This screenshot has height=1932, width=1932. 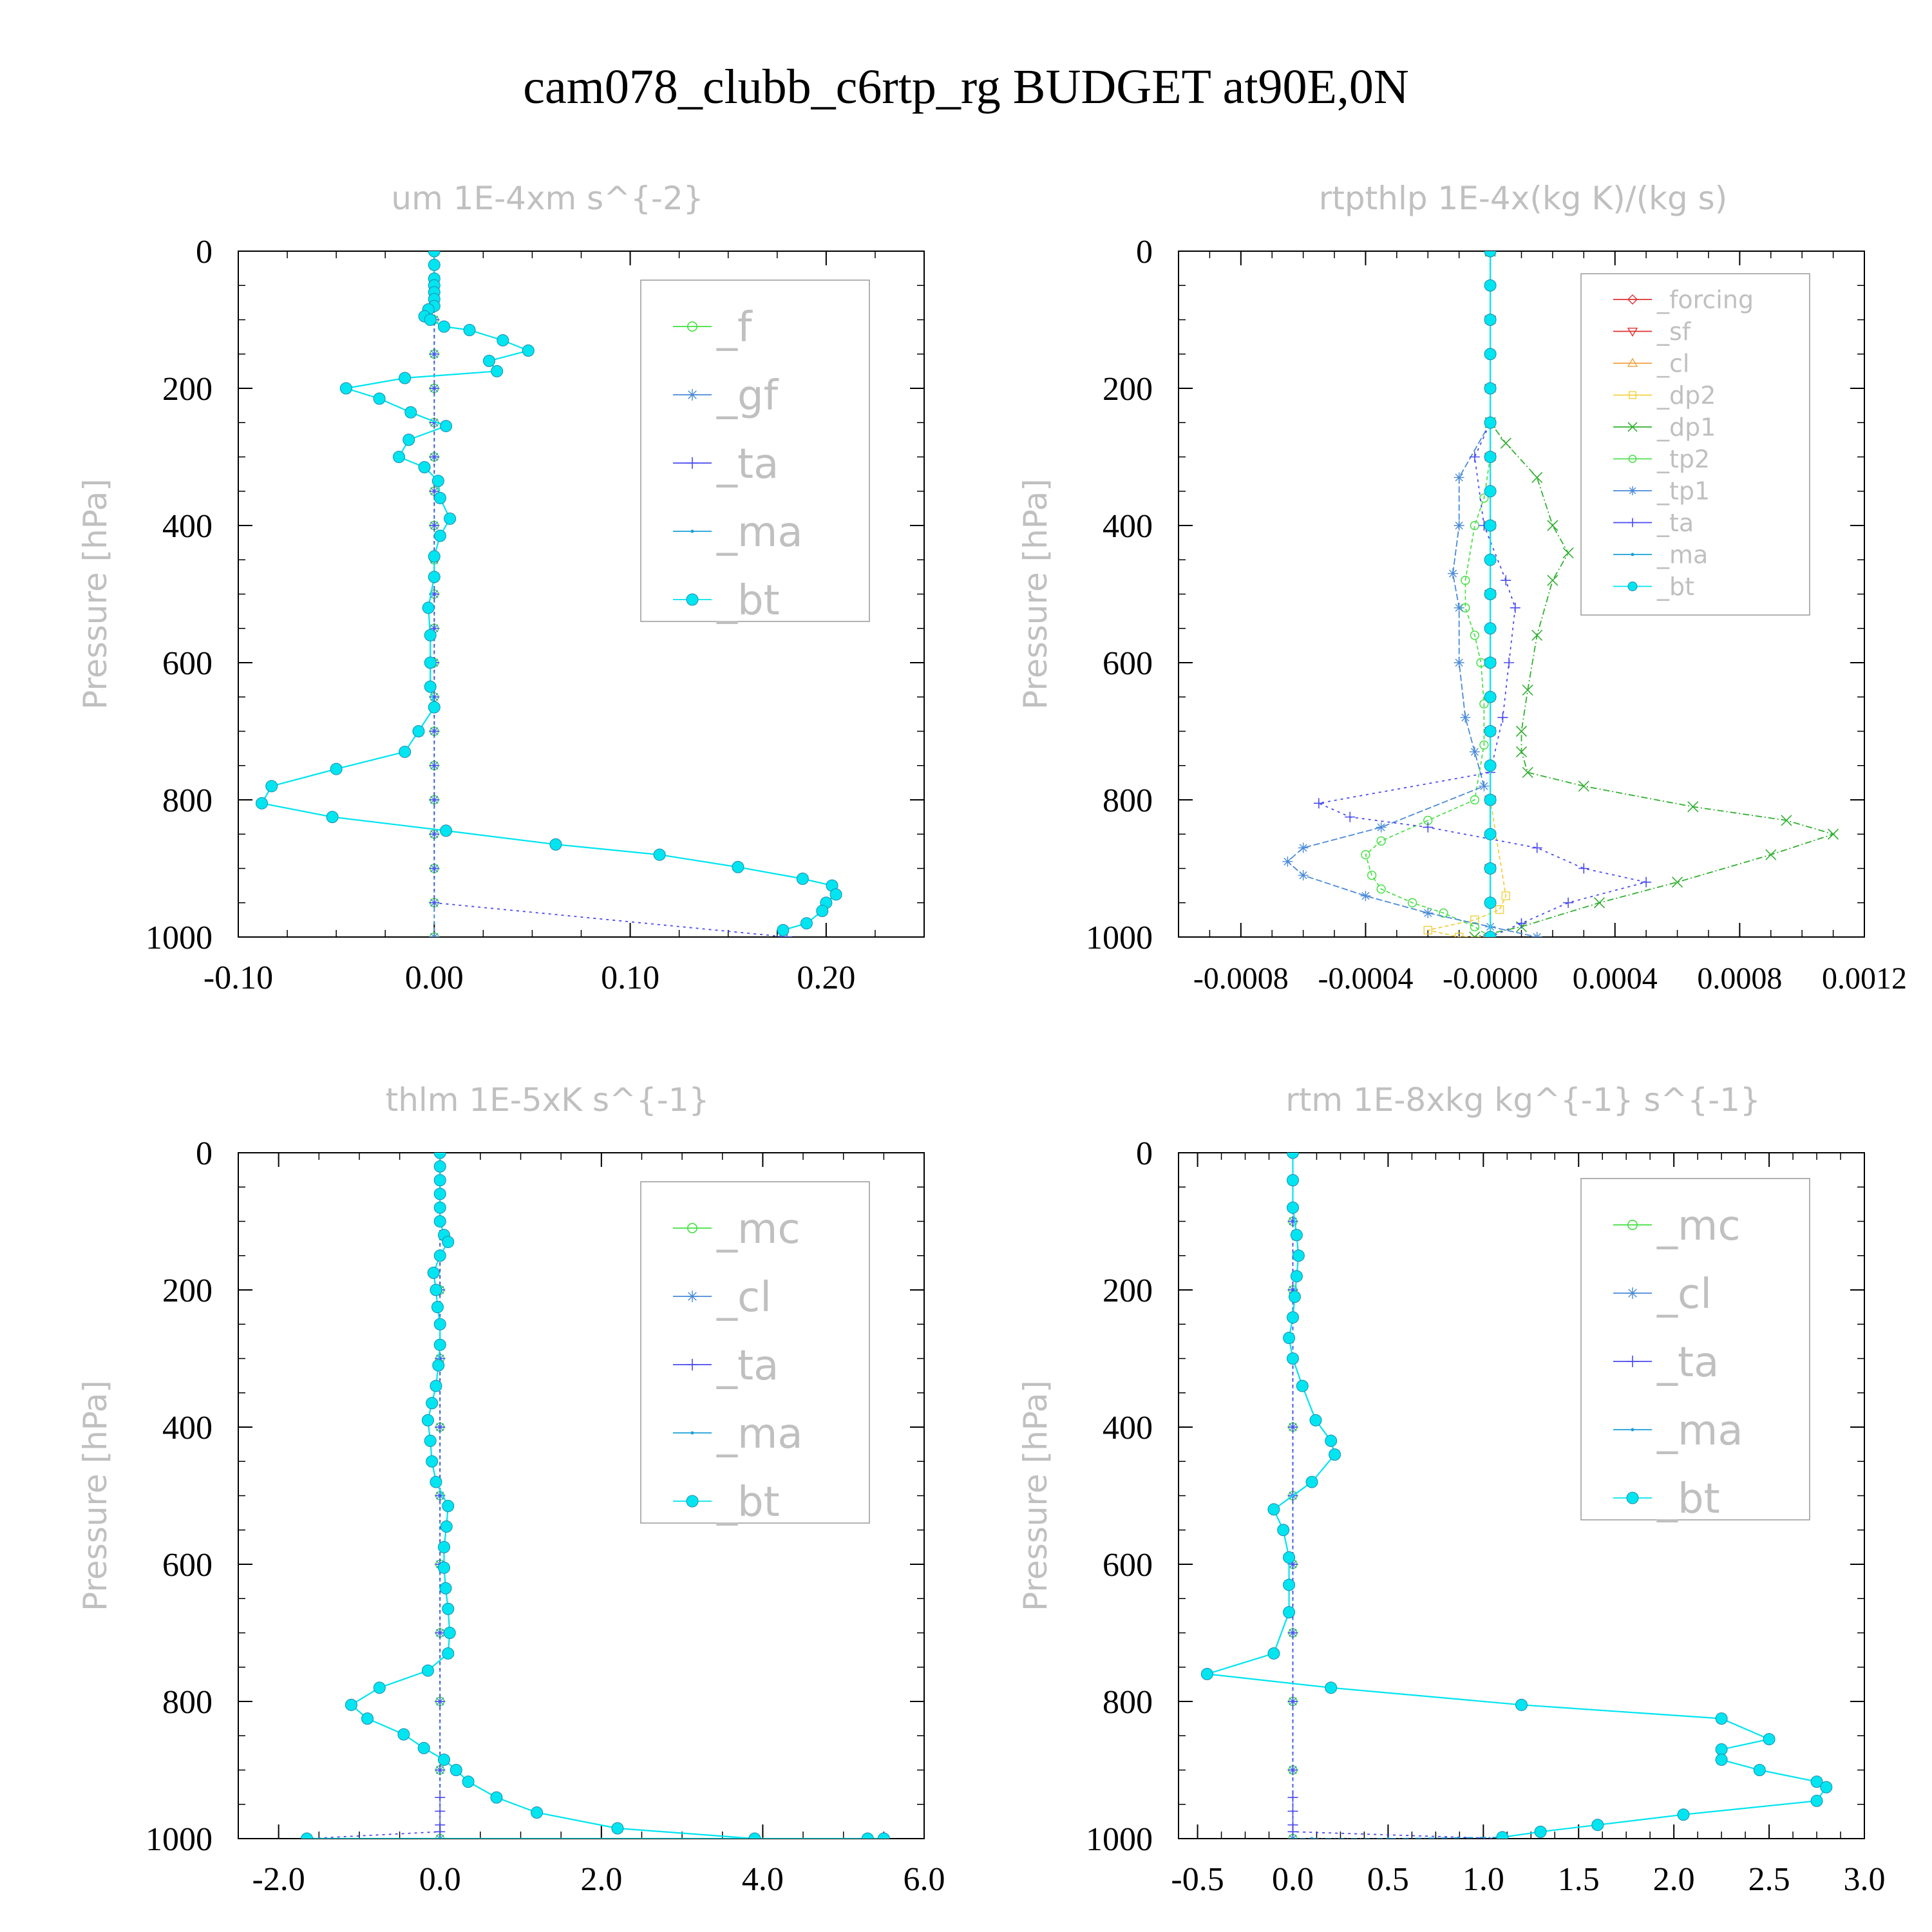 What do you see at coordinates (630, 978) in the screenshot?
I see `x-tick-label: 0.10` at bounding box center [630, 978].